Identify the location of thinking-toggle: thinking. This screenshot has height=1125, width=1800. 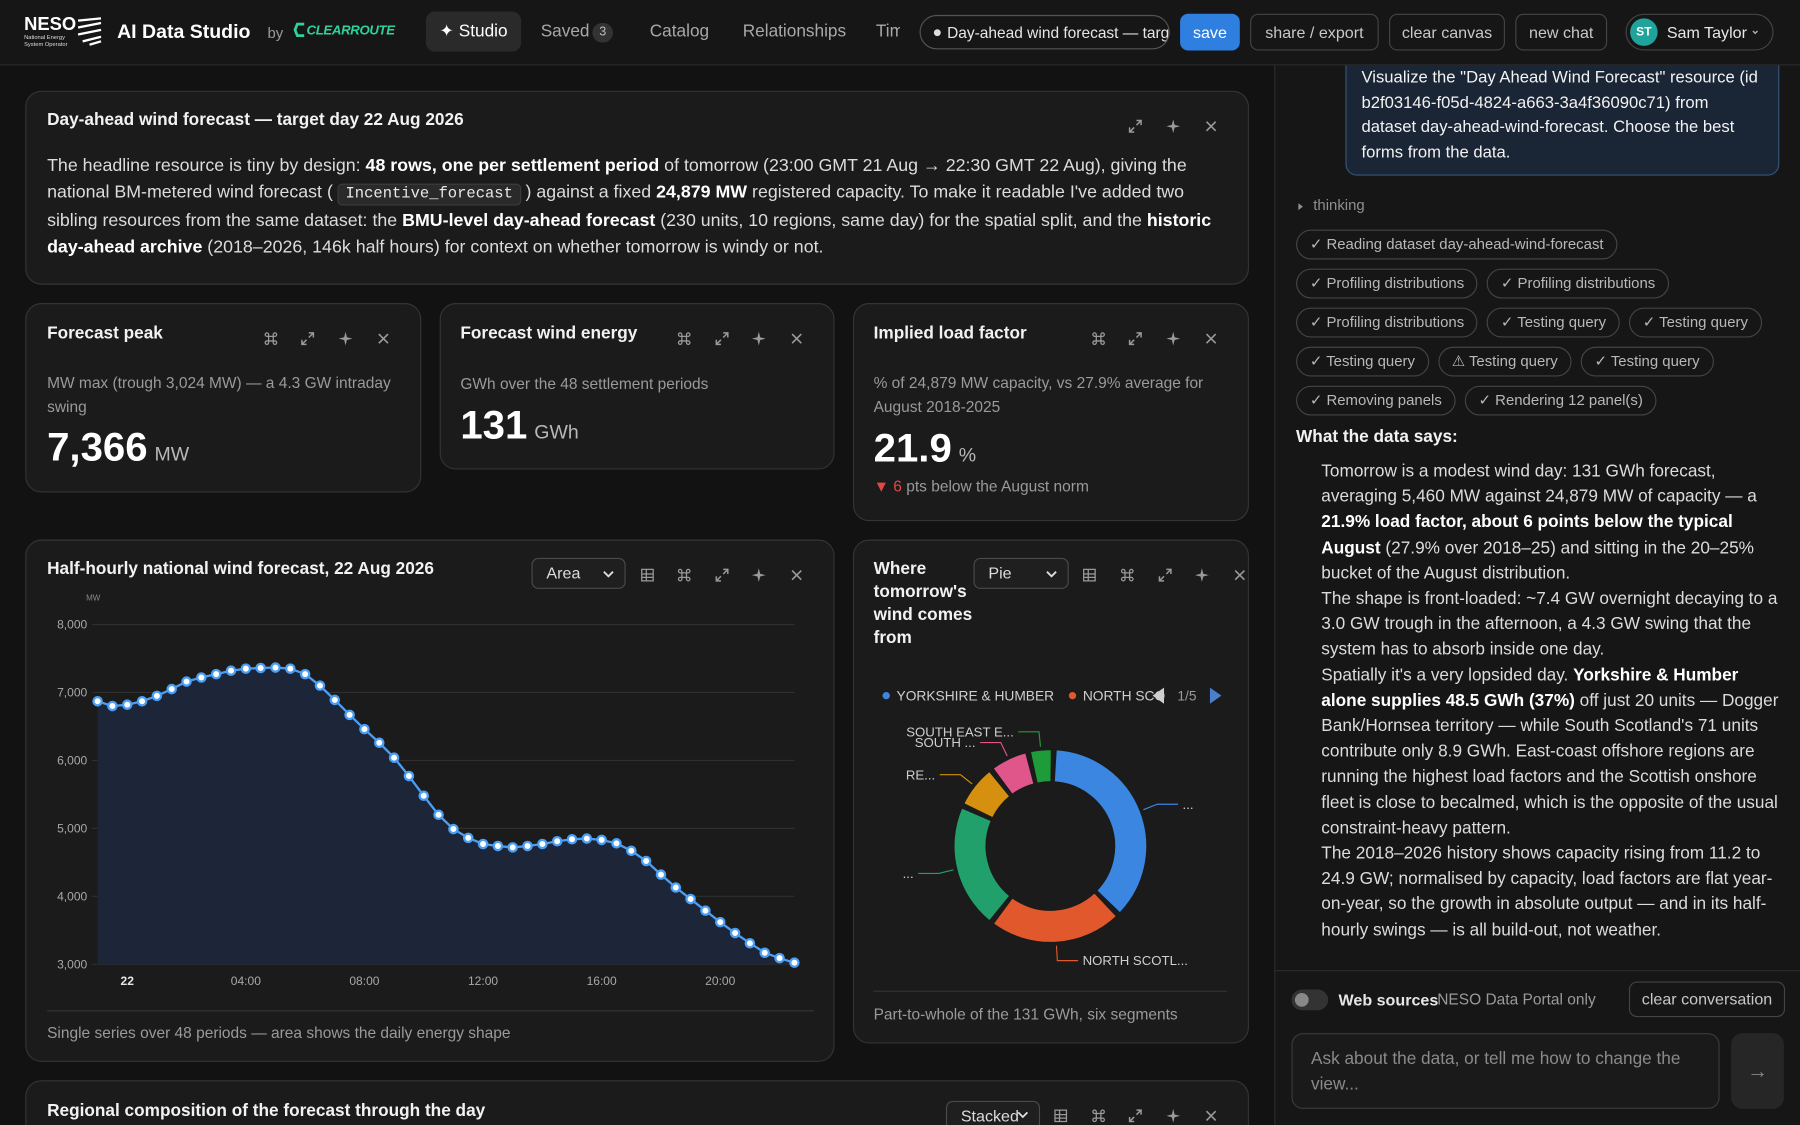
(1339, 205).